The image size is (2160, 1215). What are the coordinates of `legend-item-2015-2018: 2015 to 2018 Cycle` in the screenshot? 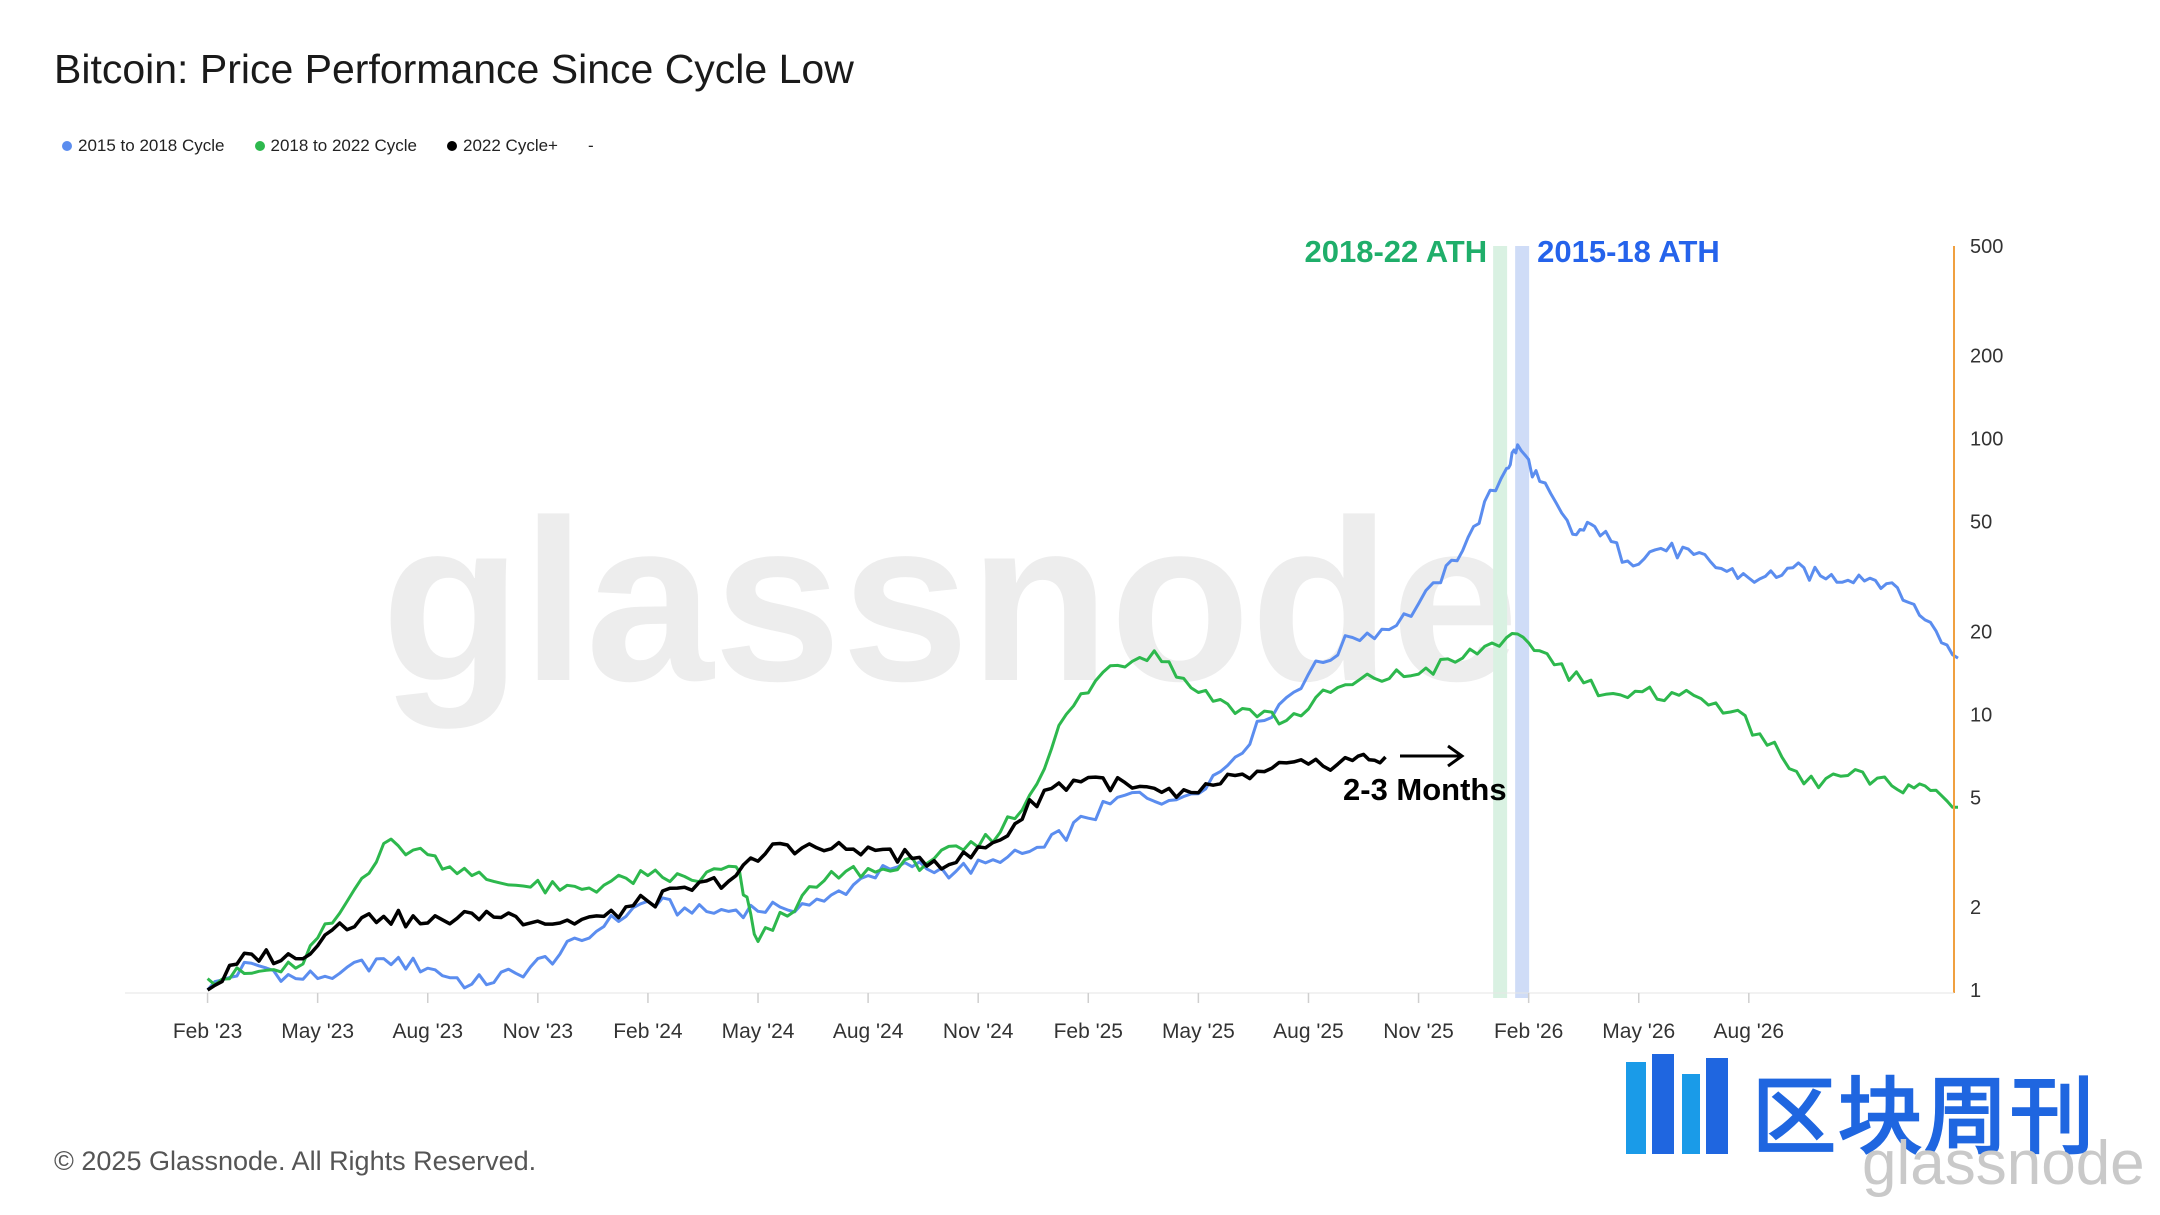 It's located at (143, 146).